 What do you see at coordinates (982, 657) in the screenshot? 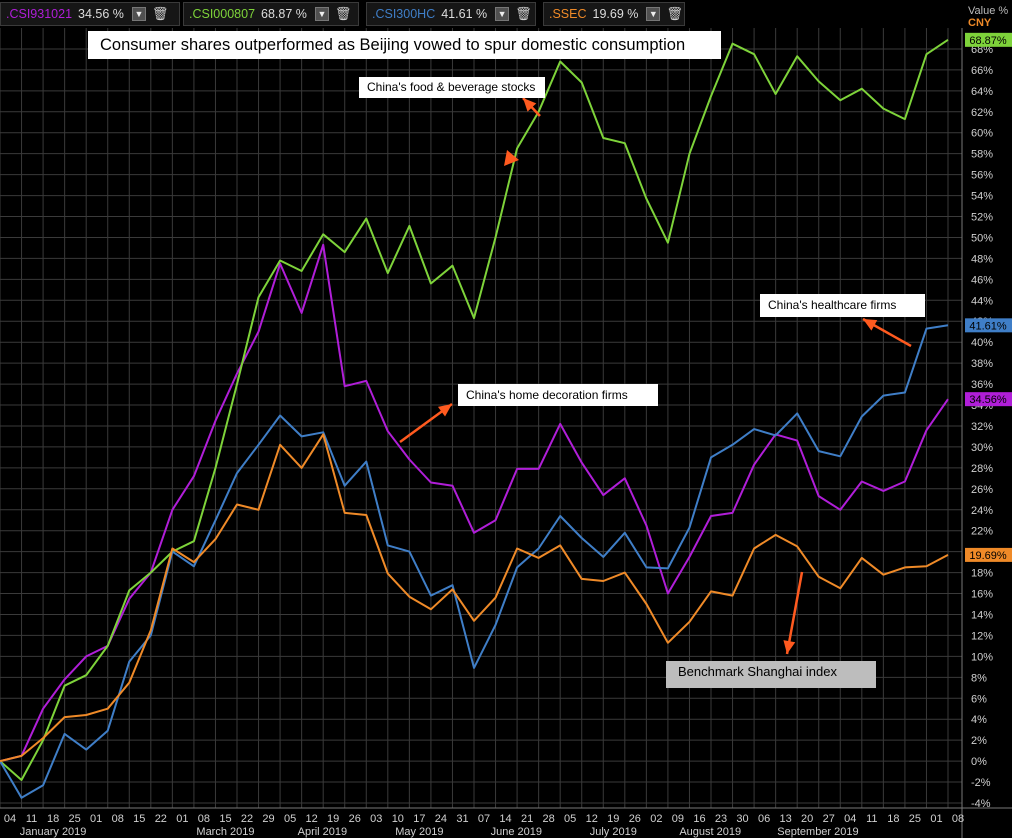
I see `y-tick-label: 10%` at bounding box center [982, 657].